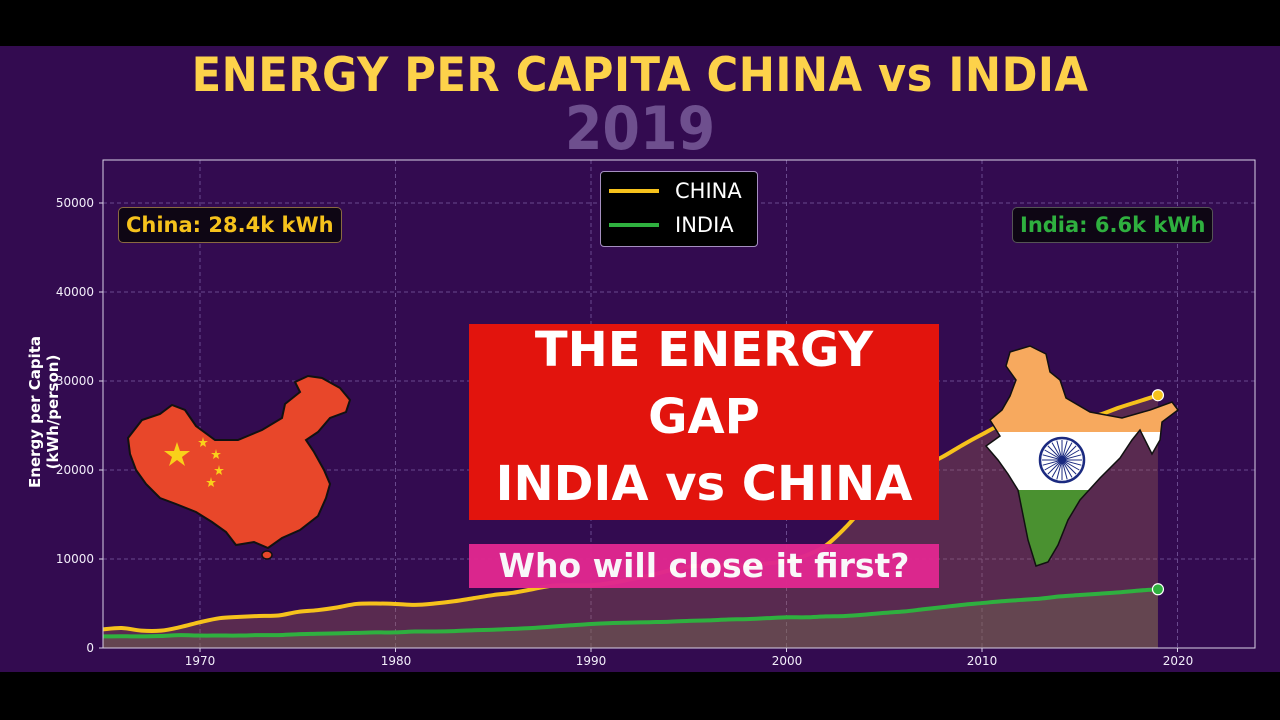  Describe the element at coordinates (704, 417) in the screenshot. I see `banner-line-2: GAP` at that location.